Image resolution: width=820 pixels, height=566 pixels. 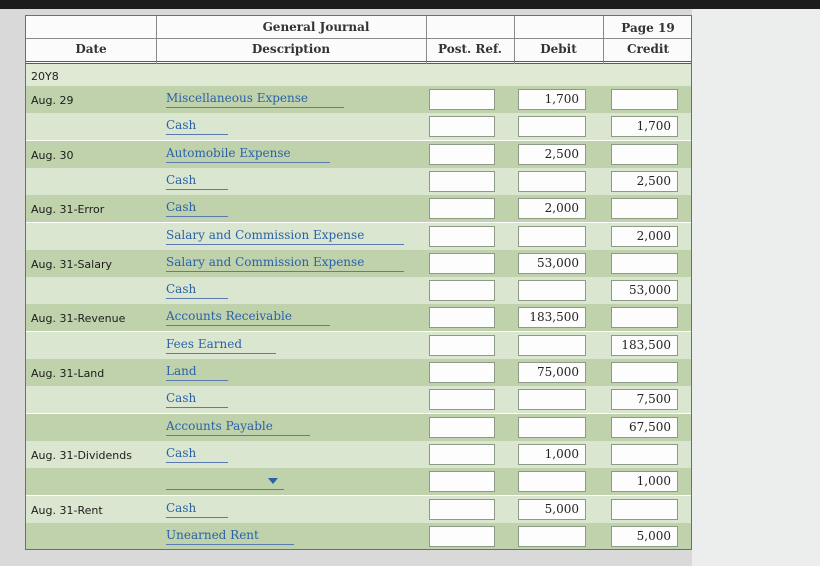 I want to click on credit-input: 2,500, so click(x=644, y=181).